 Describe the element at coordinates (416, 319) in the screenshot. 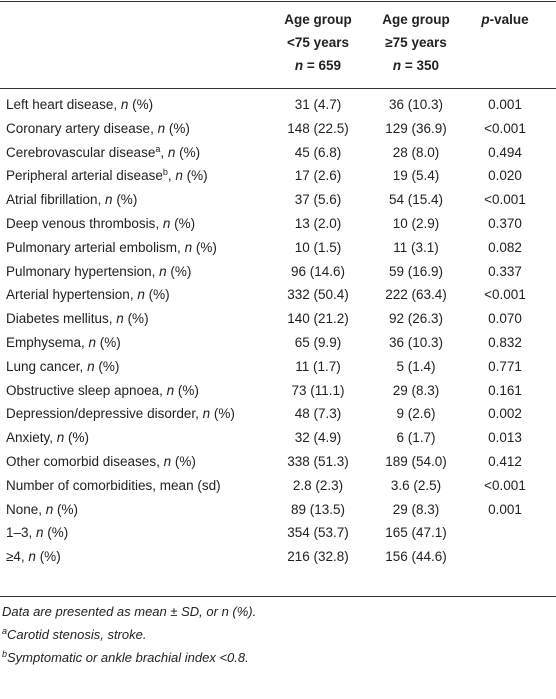

I see `row-value: 92 (26.3)` at that location.